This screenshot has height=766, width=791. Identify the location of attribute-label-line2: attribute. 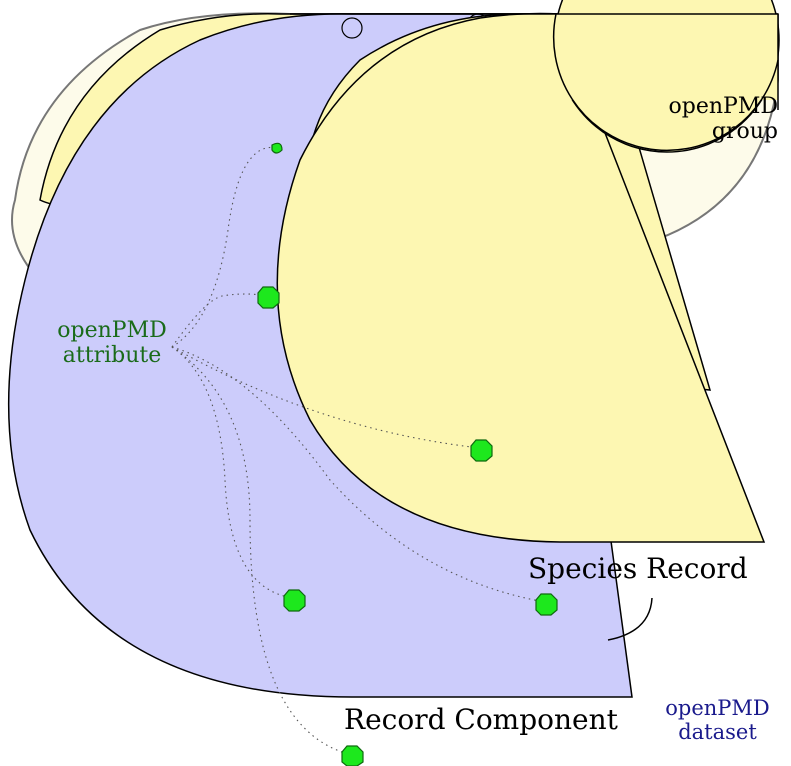
(112, 356).